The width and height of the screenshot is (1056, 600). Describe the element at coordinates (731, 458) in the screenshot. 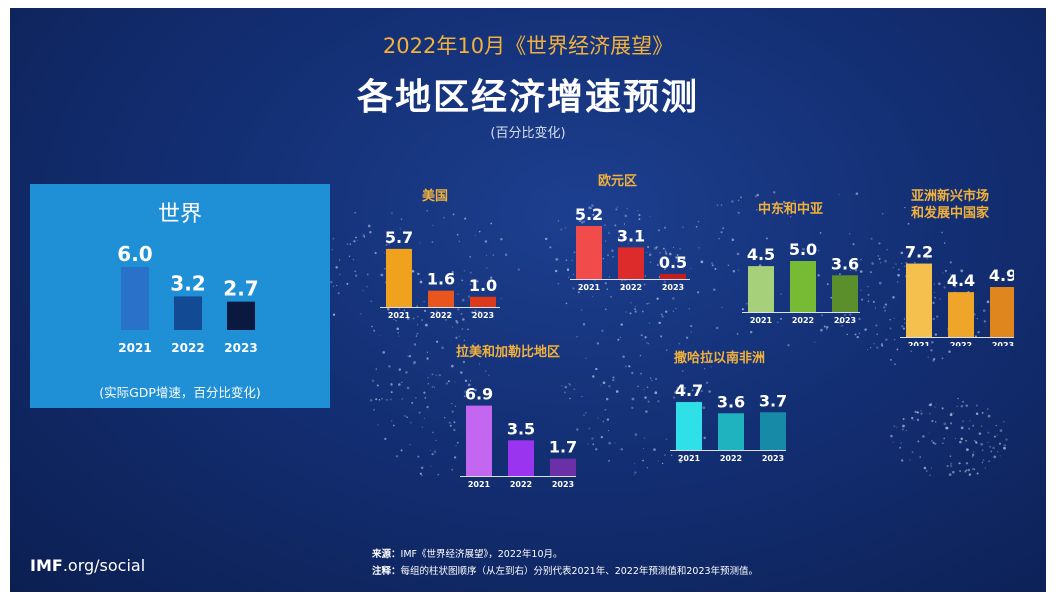

I see `ssa-year-2022: 2022` at that location.